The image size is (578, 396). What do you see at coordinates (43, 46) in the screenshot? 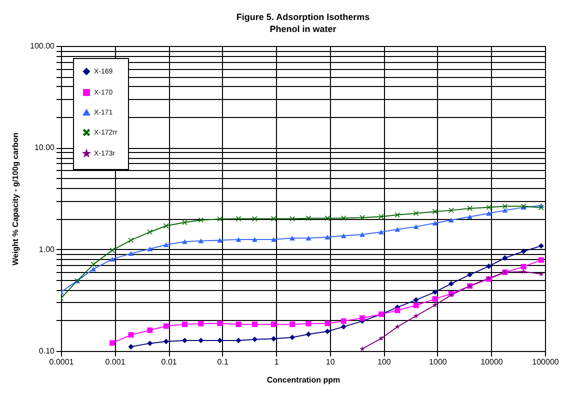
I see `y-tick-label: 100.00` at bounding box center [43, 46].